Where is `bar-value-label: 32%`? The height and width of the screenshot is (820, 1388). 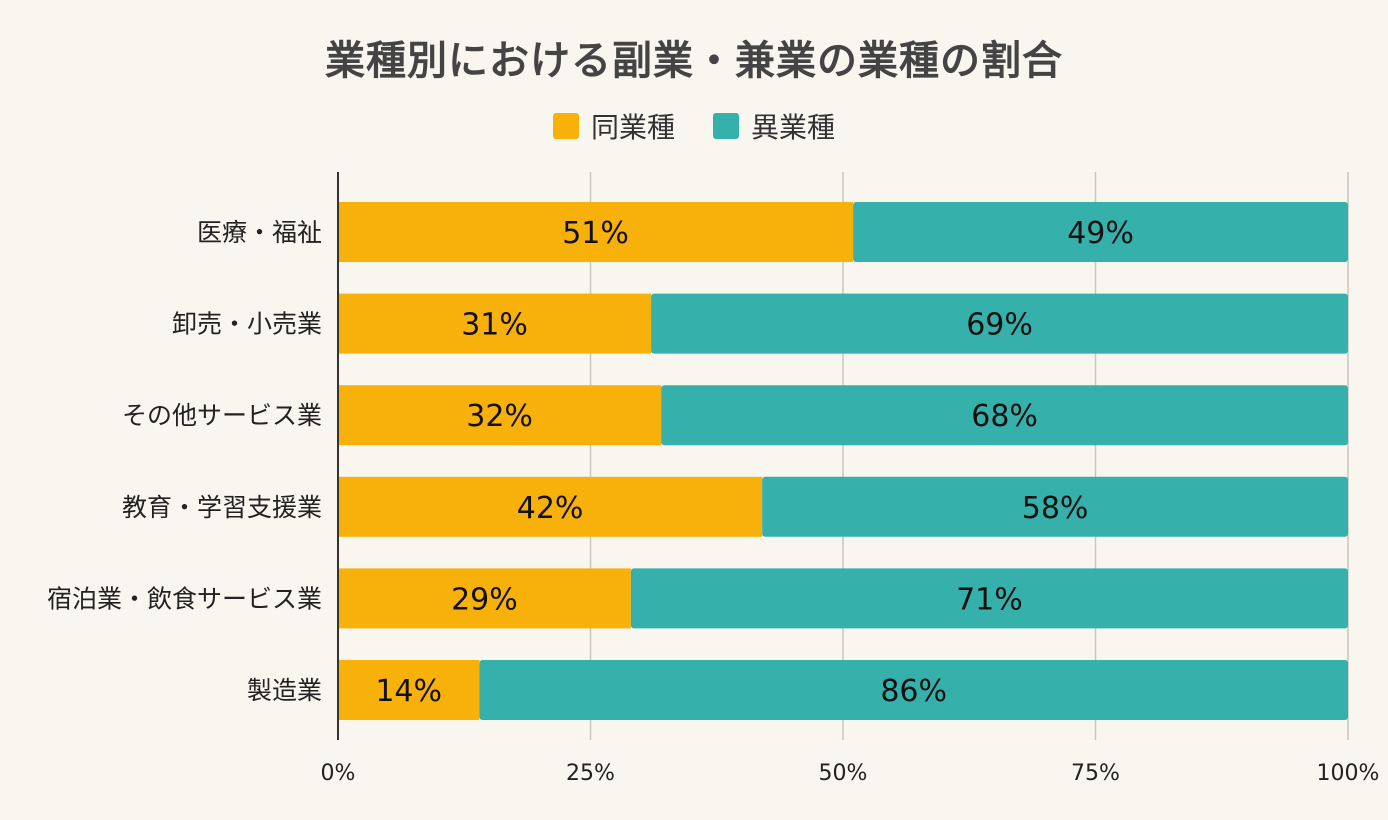 bar-value-label: 32% is located at coordinates (499, 416).